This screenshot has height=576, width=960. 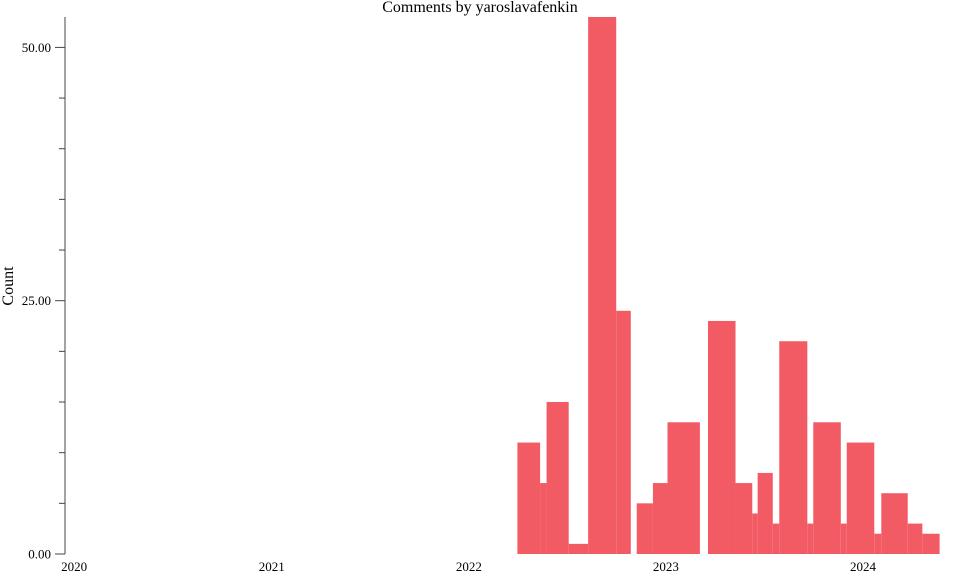 I want to click on x-tick-label: 2022, so click(x=469, y=566).